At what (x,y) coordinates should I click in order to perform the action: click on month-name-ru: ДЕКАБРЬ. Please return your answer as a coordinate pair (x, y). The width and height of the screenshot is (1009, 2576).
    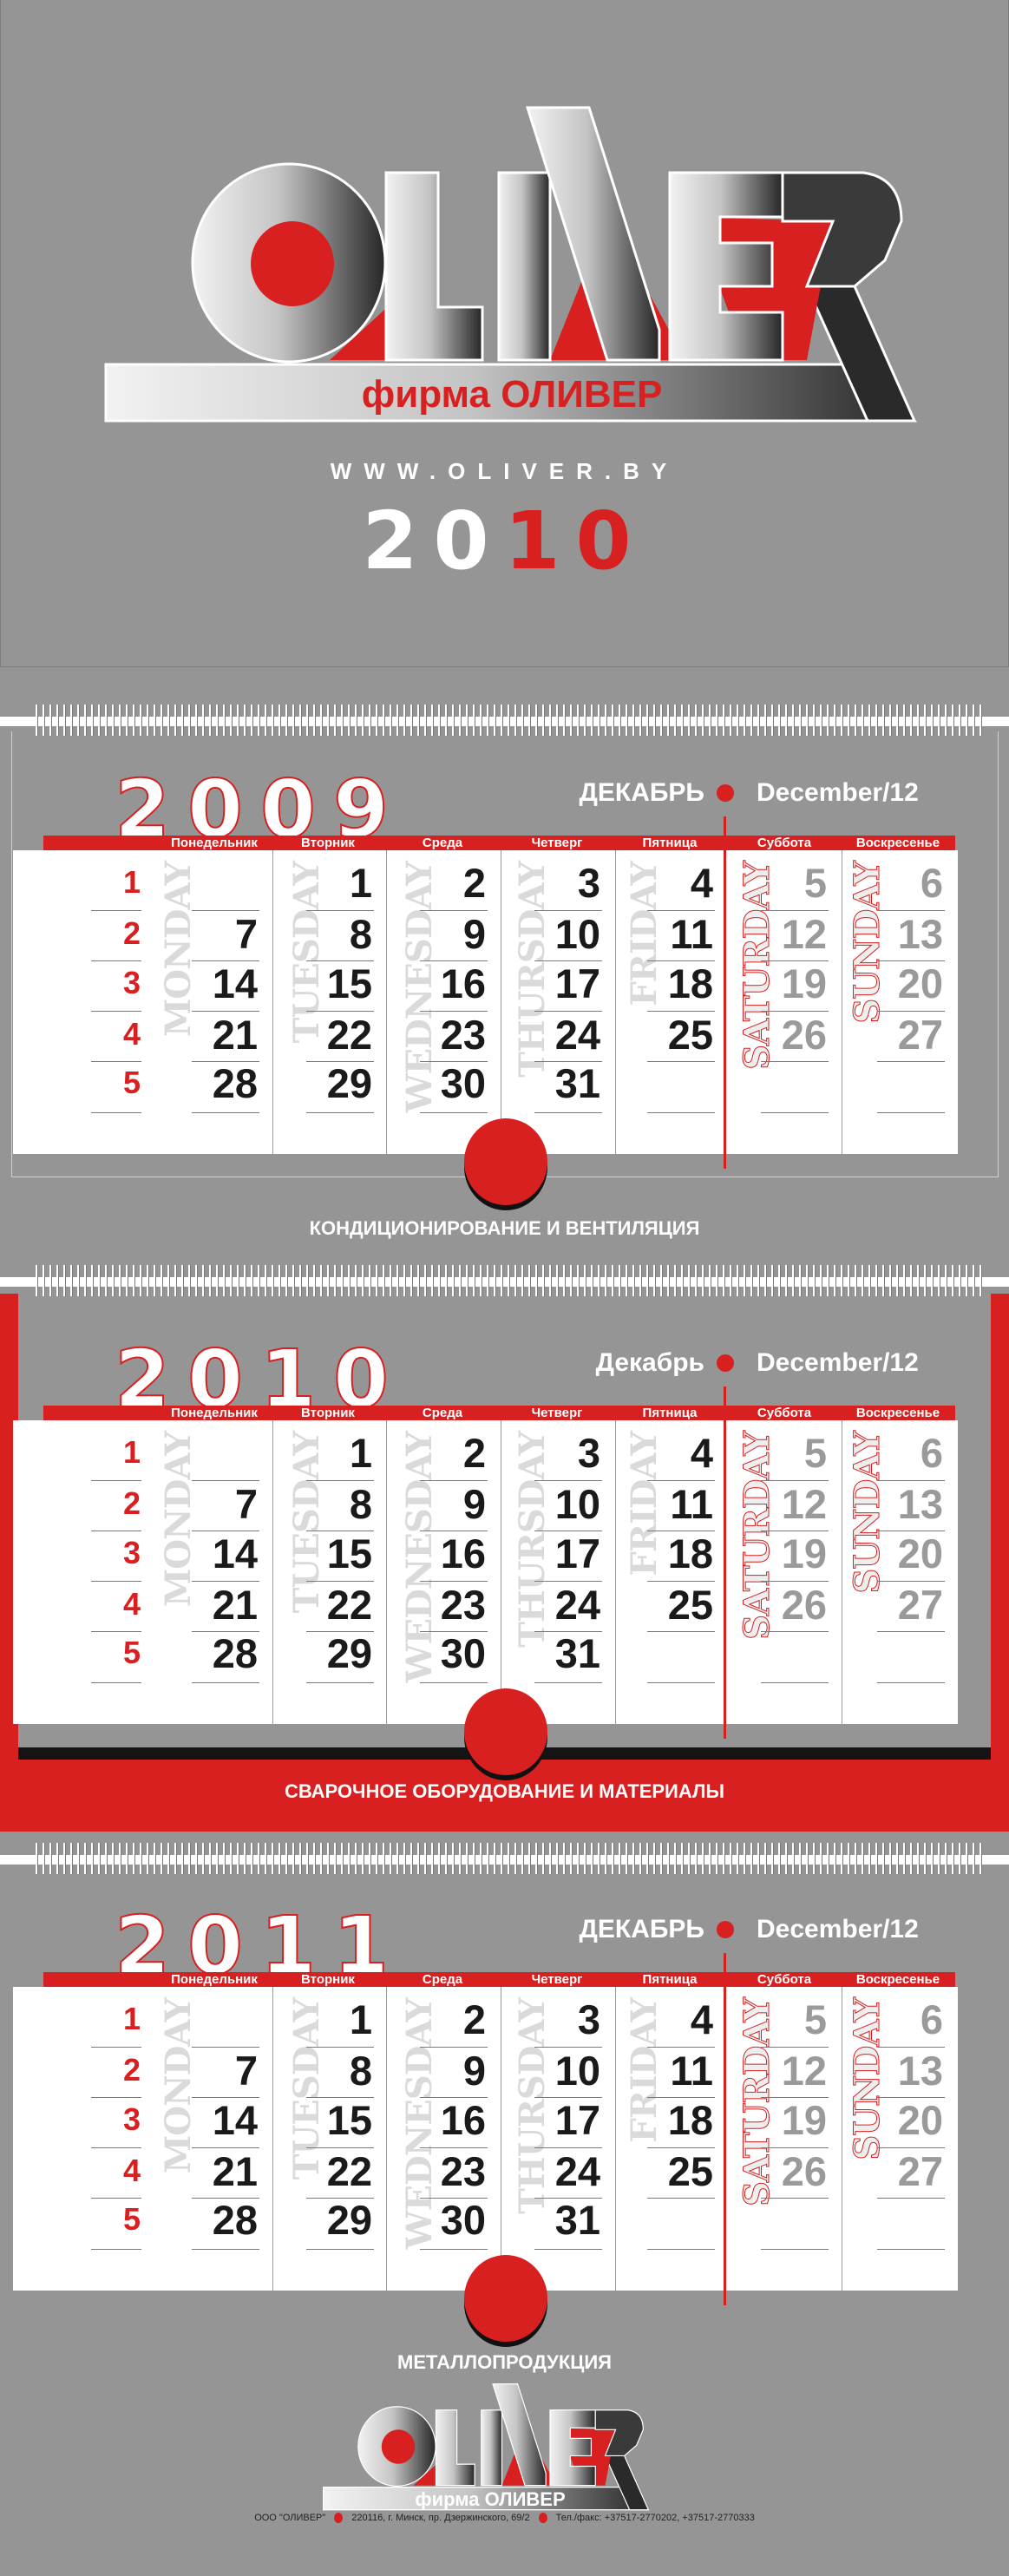
    Looking at the image, I should click on (642, 1929).